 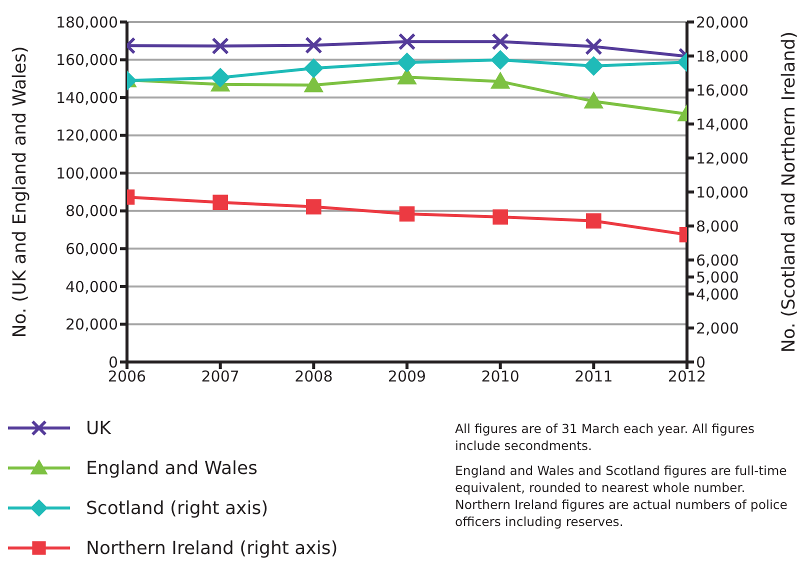 I want to click on y-tick-label: 20,000, so click(x=92, y=325).